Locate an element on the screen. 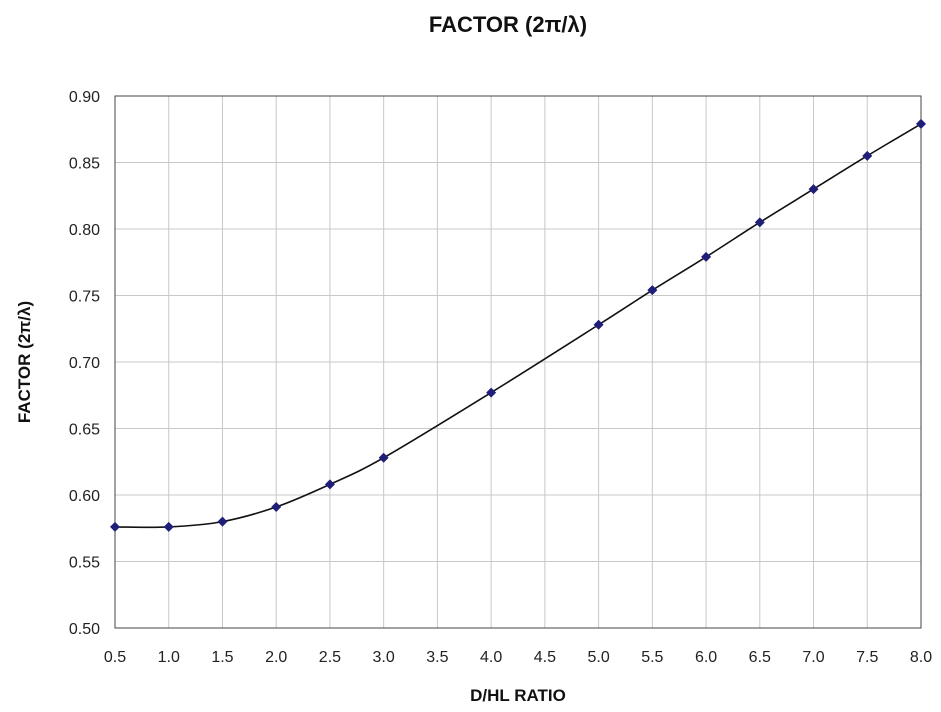  y-tick-label: 0.60 is located at coordinates (84, 496).